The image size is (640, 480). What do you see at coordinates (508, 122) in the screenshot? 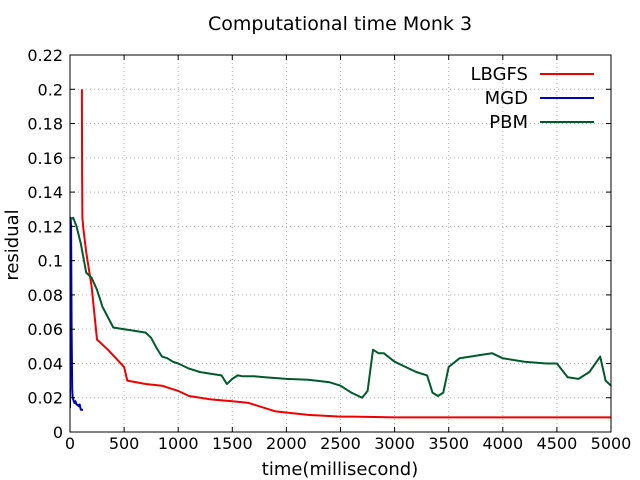
I see `legend-label-pbm: PBM` at bounding box center [508, 122].